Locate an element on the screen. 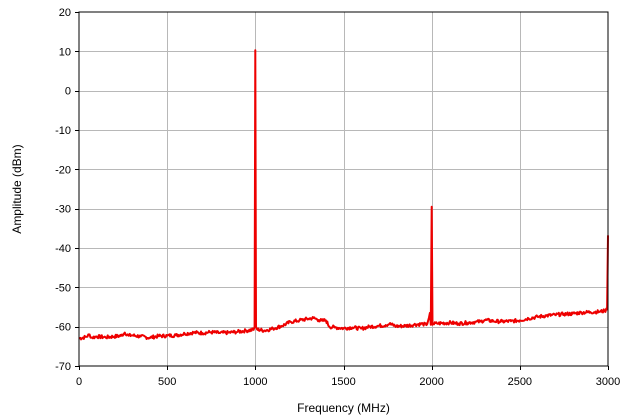  y-tick-label: 0 is located at coordinates (68, 92).